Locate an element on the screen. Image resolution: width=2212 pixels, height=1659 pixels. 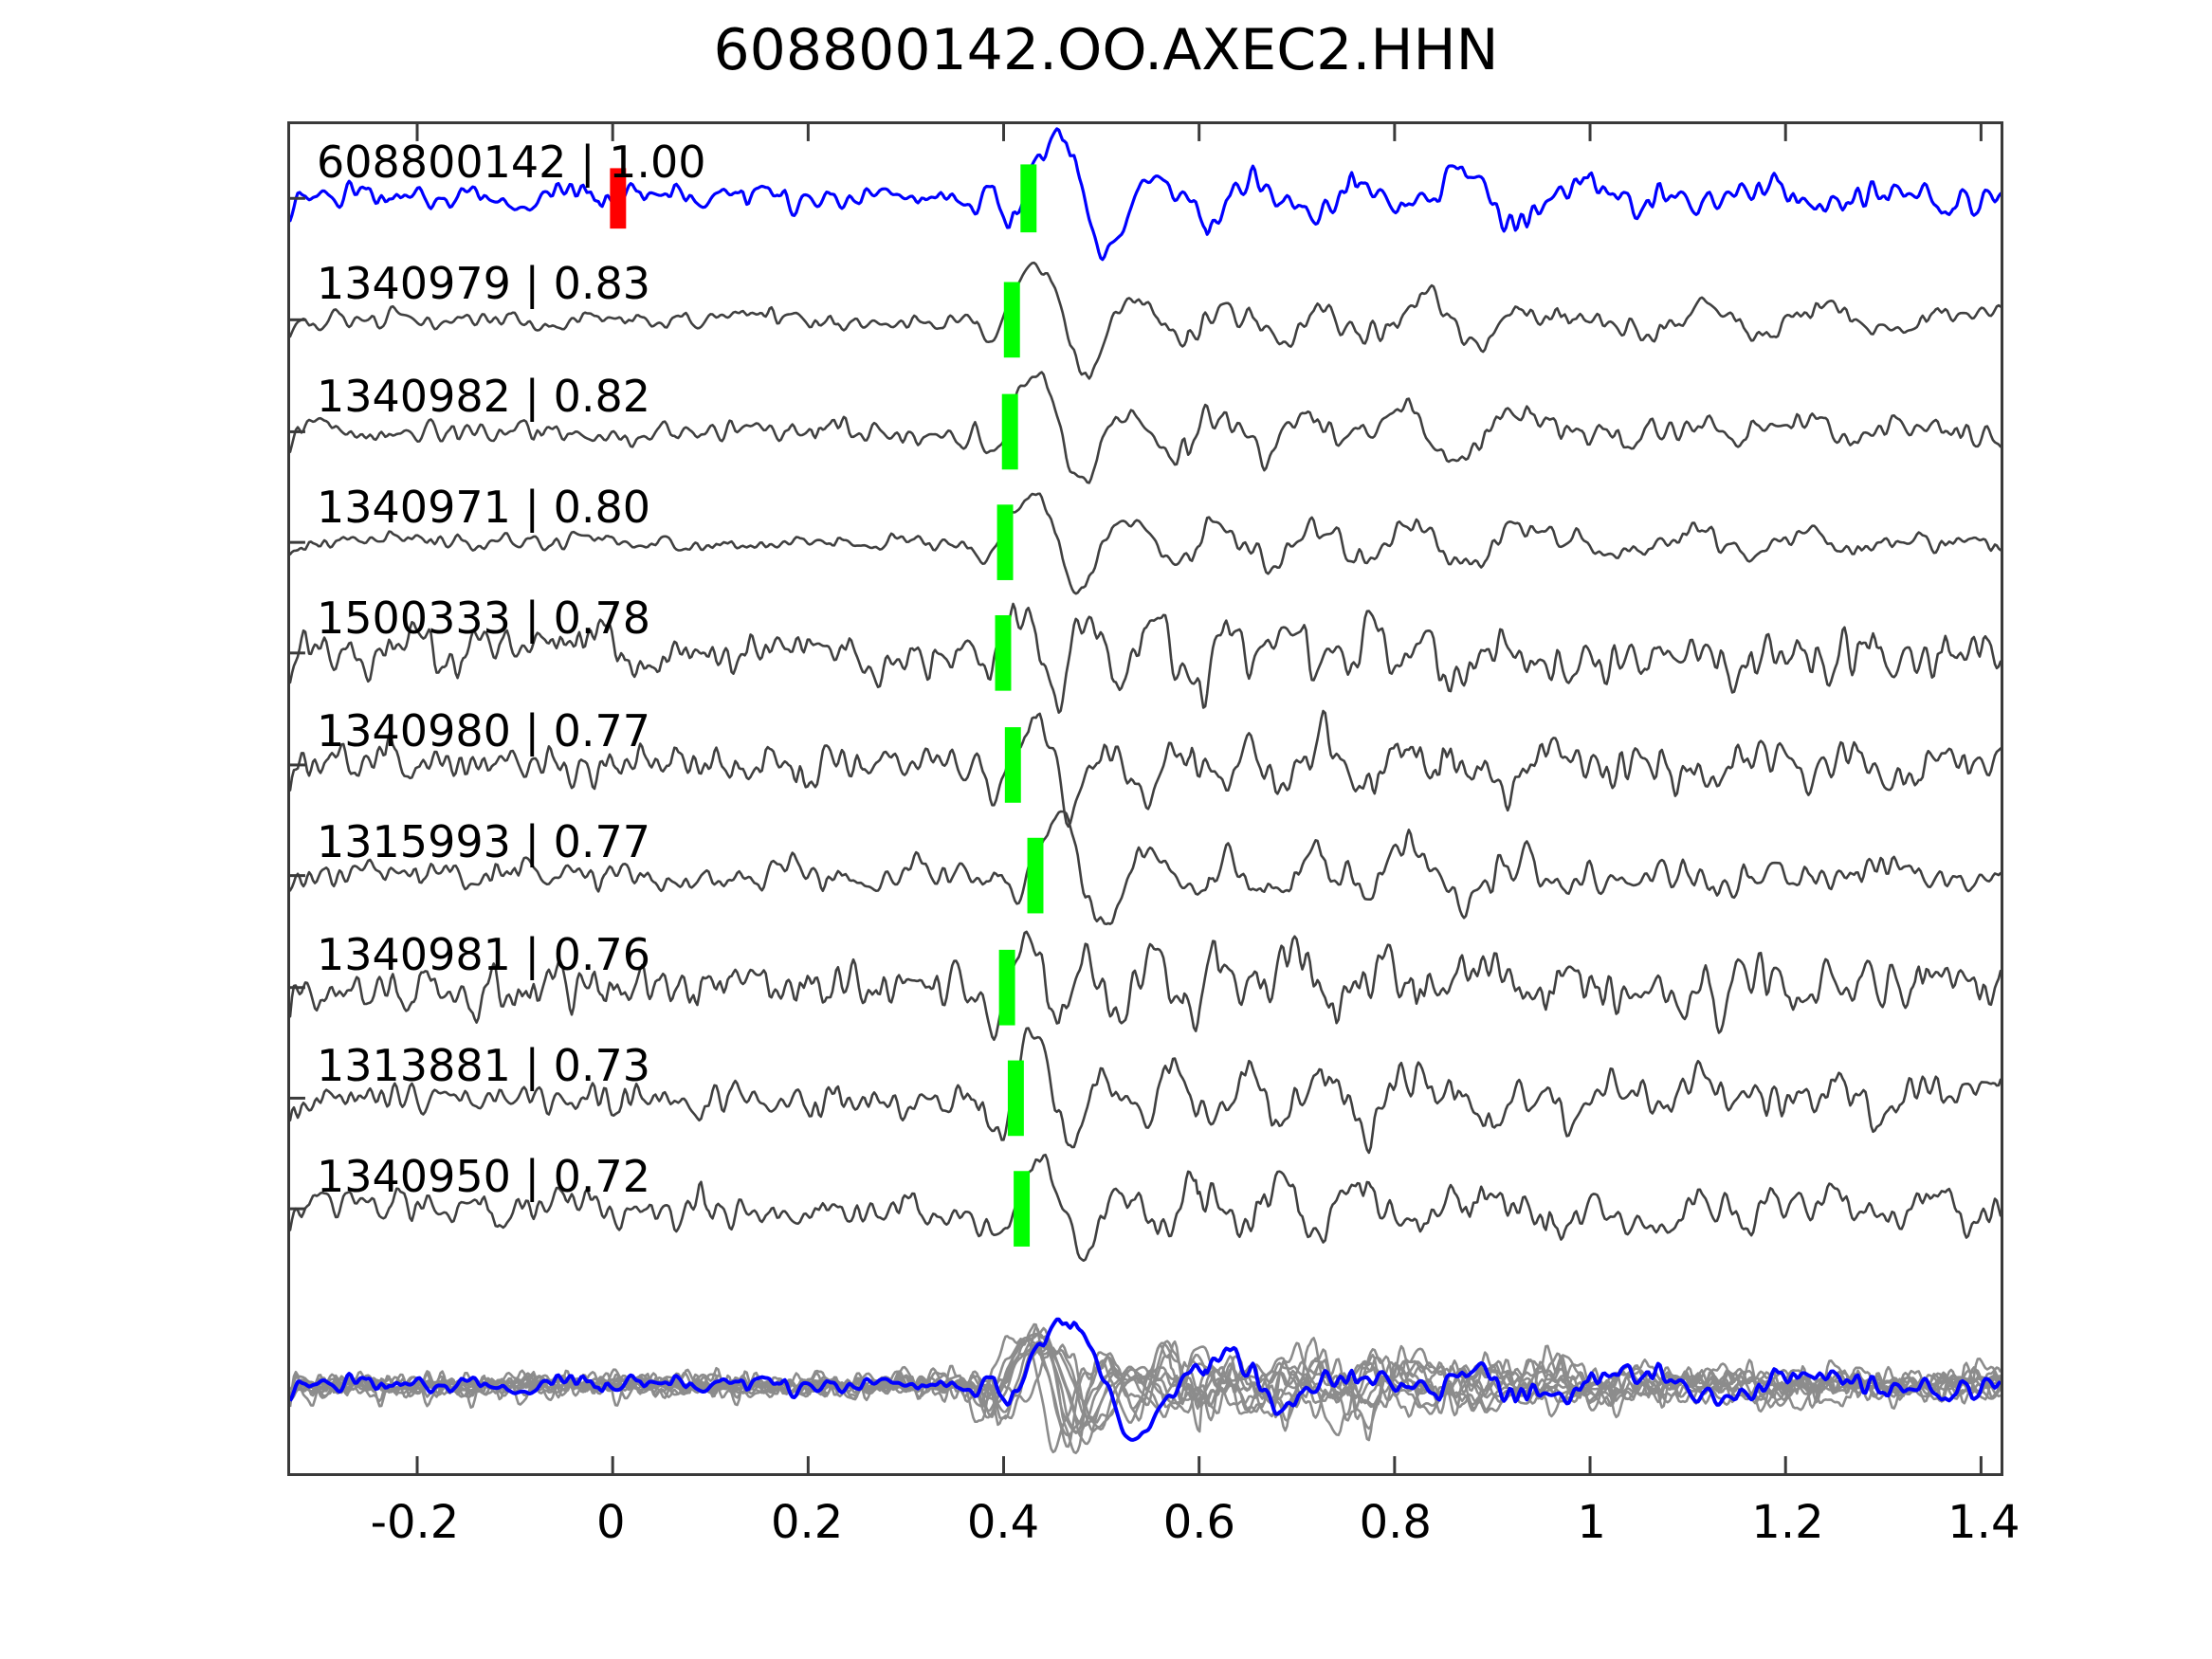
origin-pick-marker is located at coordinates (618, 198).